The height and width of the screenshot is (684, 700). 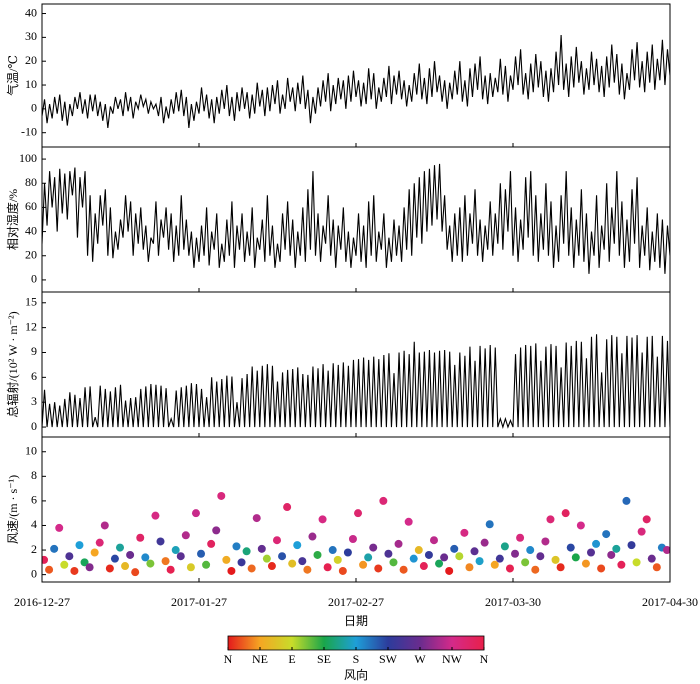 I want to click on y-tick-label: 10, so click(x=31, y=450).